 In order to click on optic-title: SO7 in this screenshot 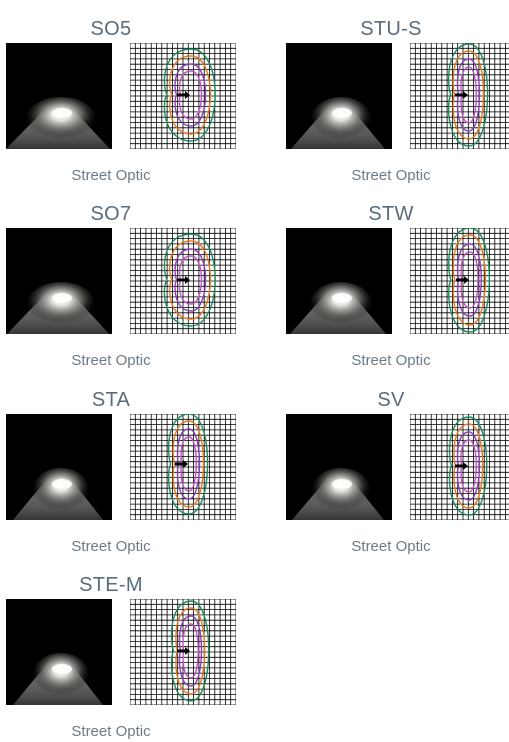, I will do `click(111, 214)`.